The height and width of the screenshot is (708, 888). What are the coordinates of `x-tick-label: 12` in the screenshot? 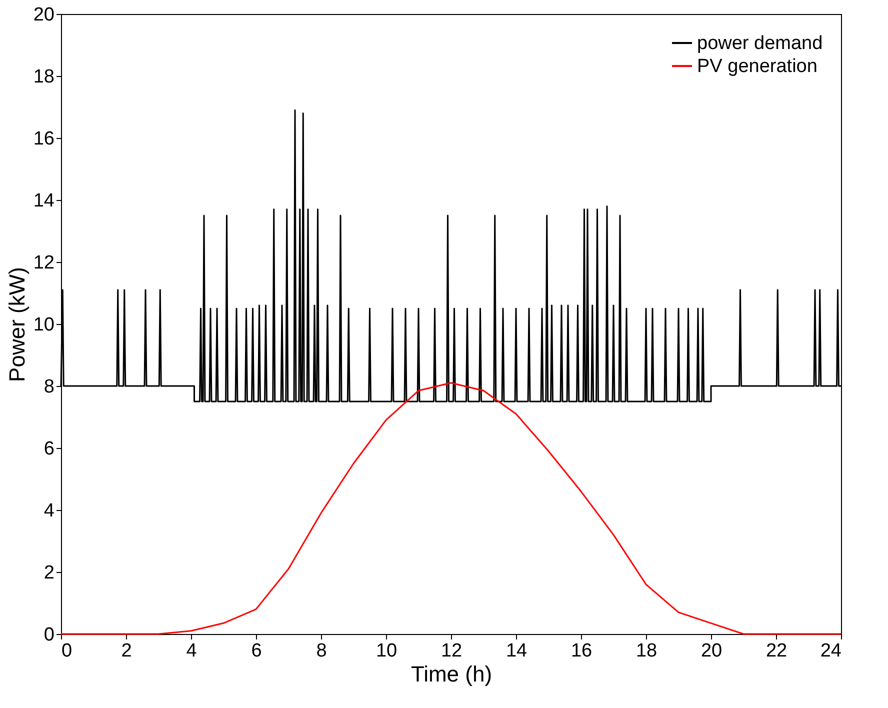 It's located at (451, 651).